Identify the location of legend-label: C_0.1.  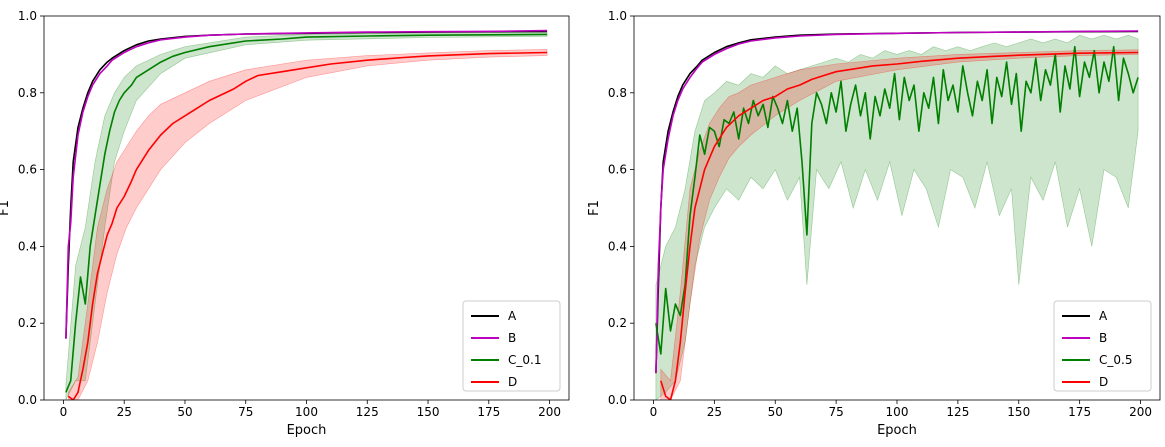
(524, 360).